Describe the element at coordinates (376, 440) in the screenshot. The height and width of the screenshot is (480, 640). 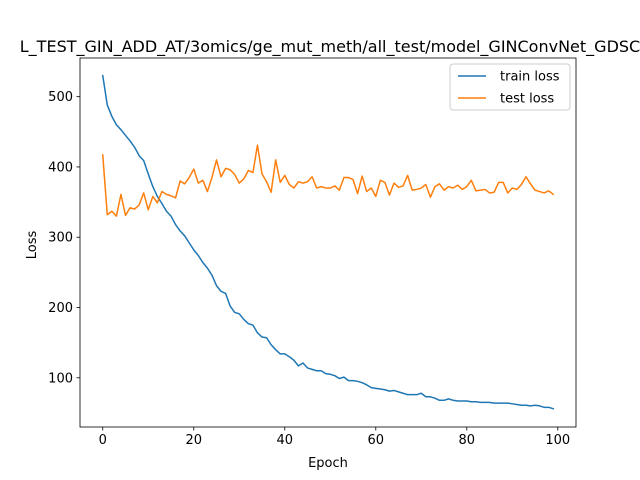
I see `x-tick-label: 60` at that location.